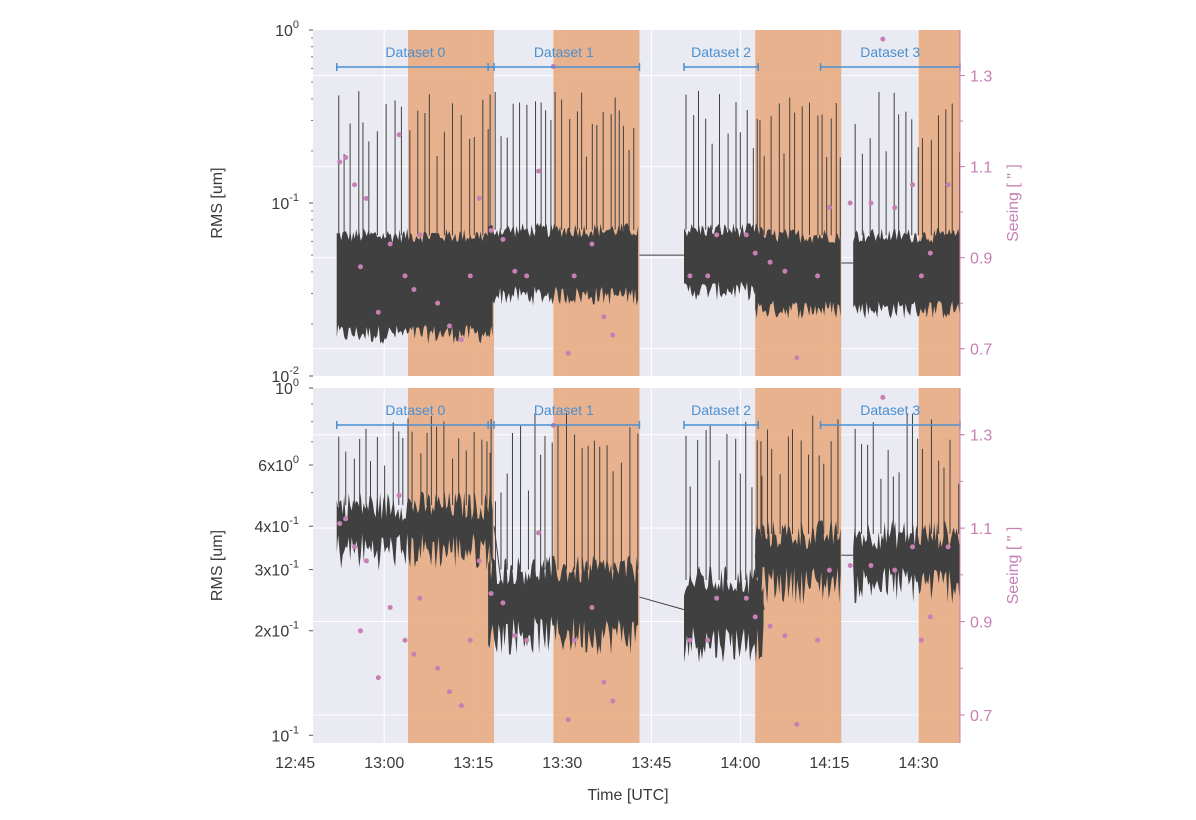 This screenshot has width=1196, height=820. Describe the element at coordinates (627, 795) in the screenshot. I see `x-axis-label: Time [UTC]` at that location.